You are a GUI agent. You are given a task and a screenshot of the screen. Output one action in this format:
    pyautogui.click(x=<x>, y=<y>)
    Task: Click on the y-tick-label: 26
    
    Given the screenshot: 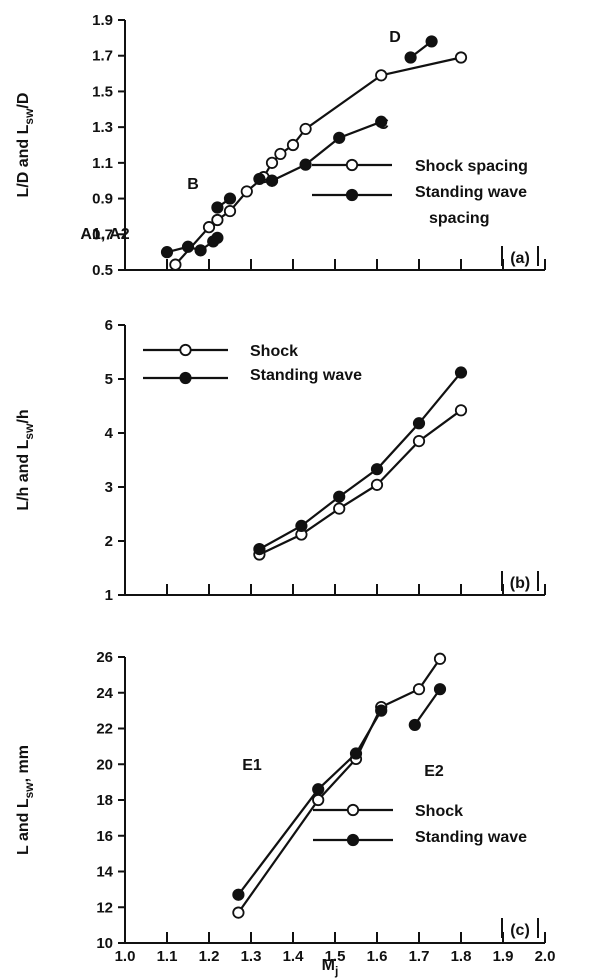 What is the action you would take?
    pyautogui.click(x=104, y=657)
    